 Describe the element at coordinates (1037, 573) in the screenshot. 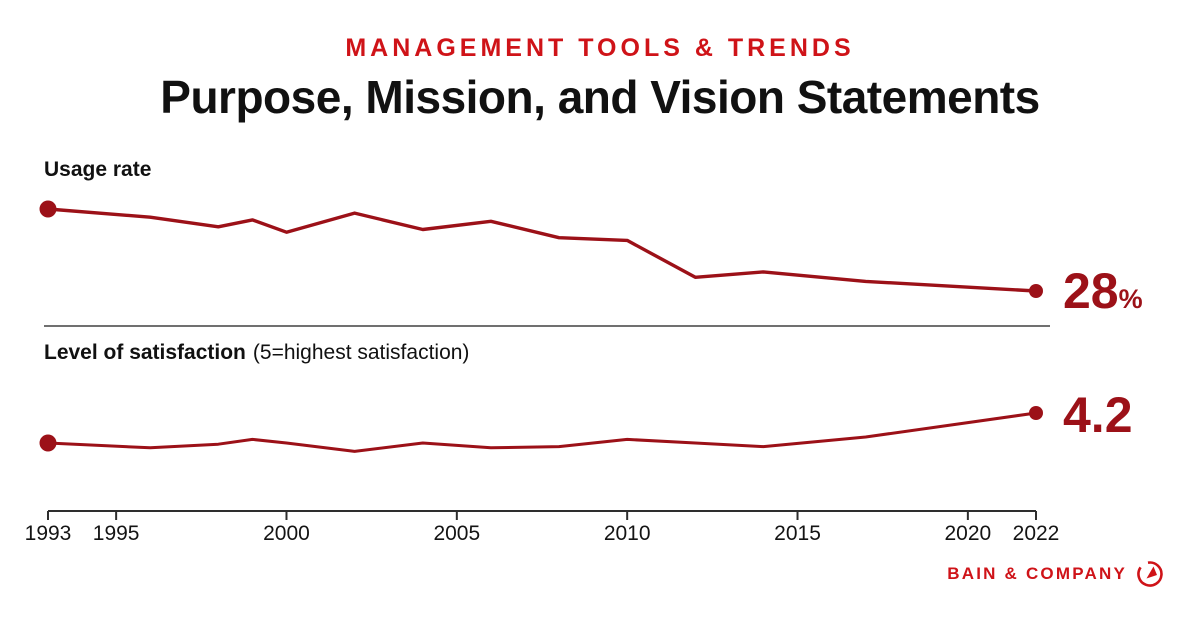

I see `brand-wordmark: BAIN & COMPANY` at that location.